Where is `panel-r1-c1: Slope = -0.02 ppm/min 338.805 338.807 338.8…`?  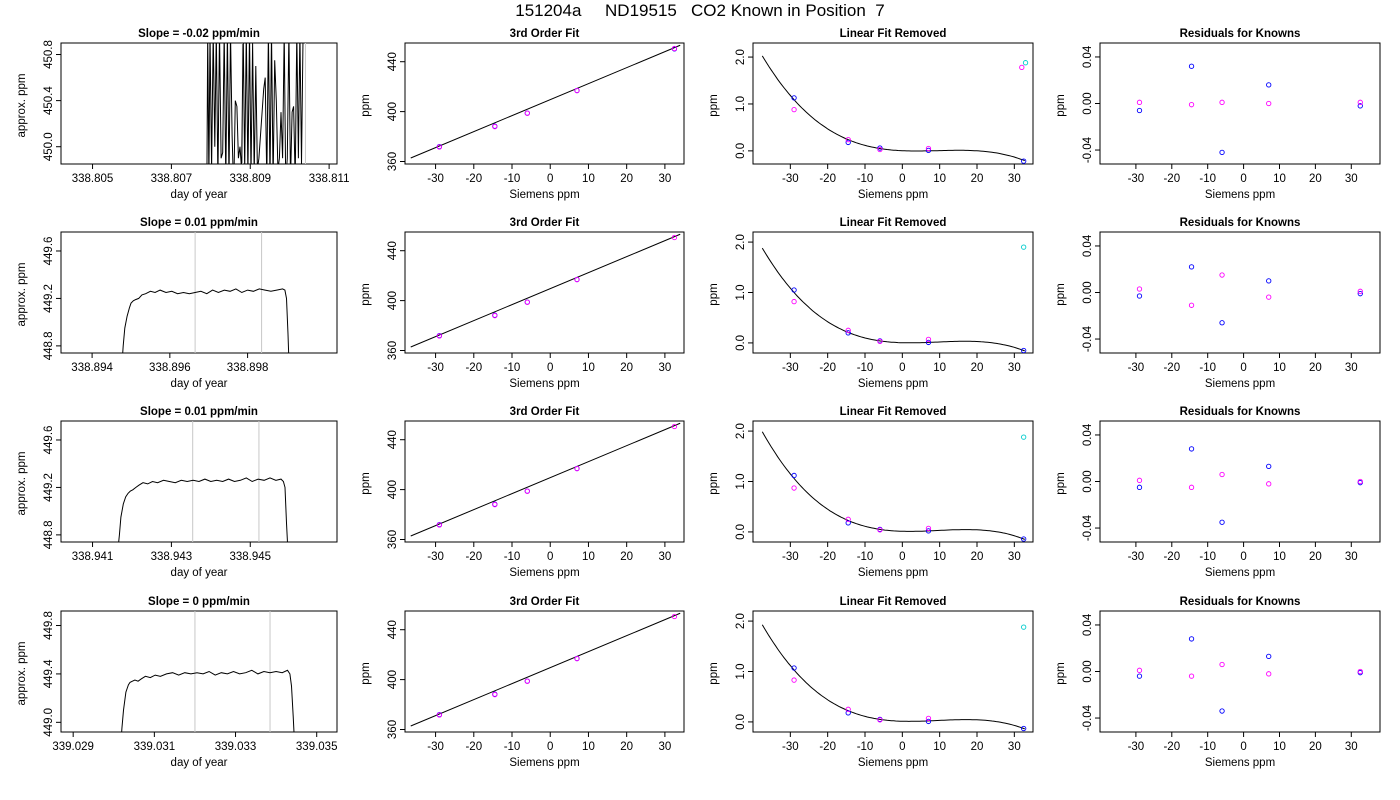 panel-r1-c1: Slope = -0.02 ppm/min 338.805 338.807 338.8… is located at coordinates (182, 114).